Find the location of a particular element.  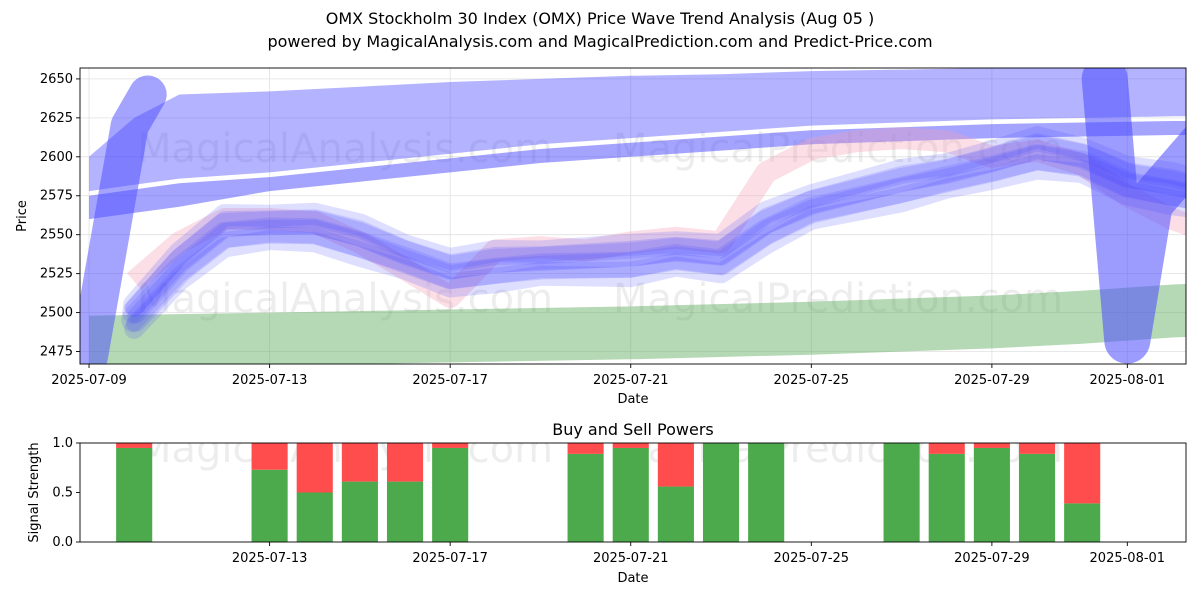

x-tick-label: 2025-07-09 is located at coordinates (89, 380).